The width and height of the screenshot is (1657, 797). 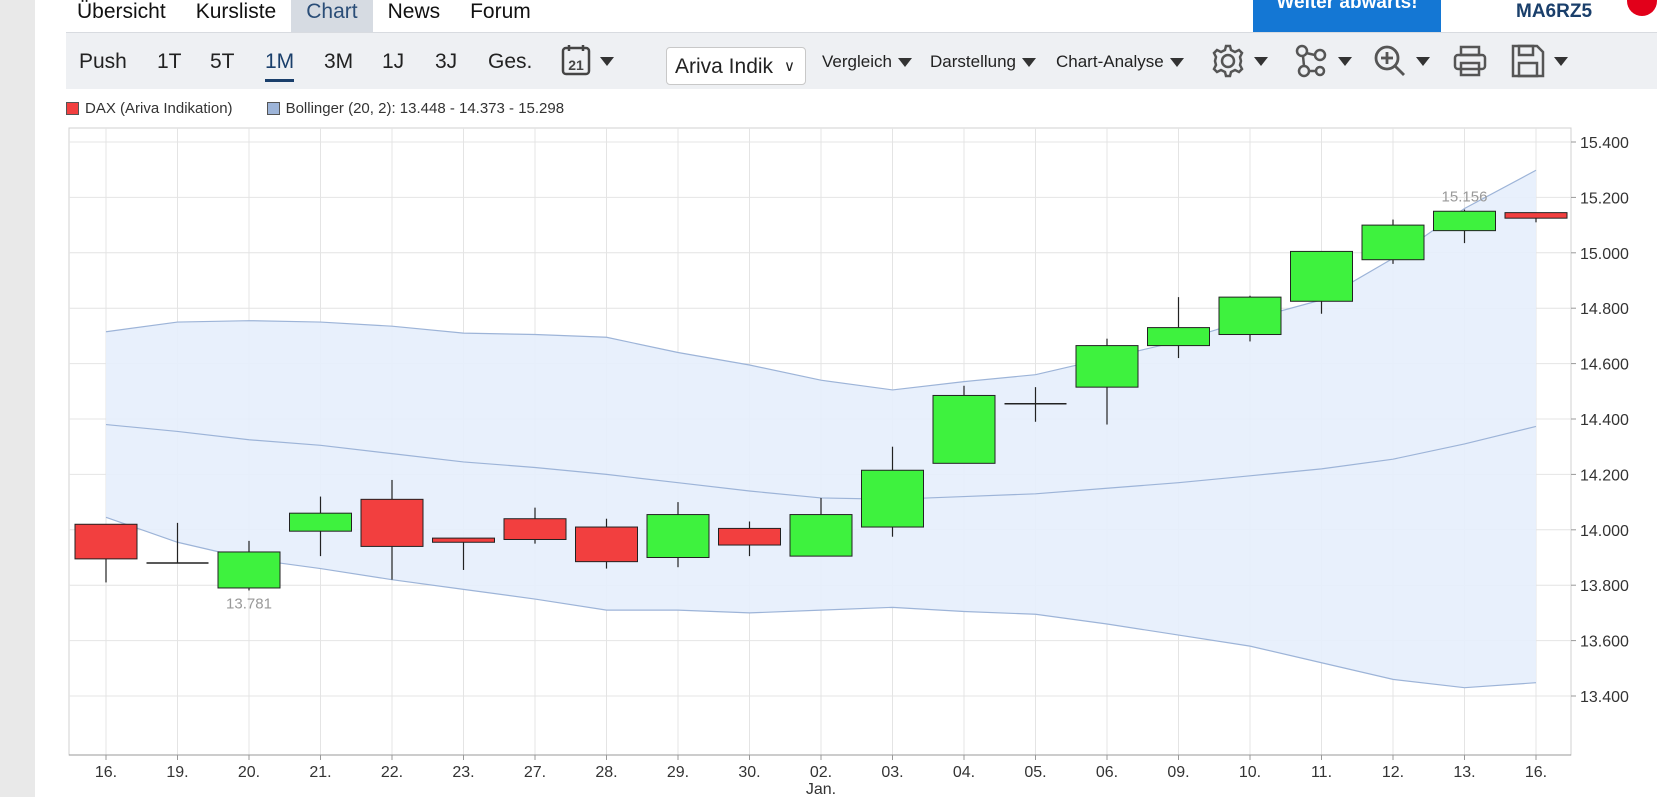 I want to click on y-tick-label: 14.800, so click(x=1604, y=309).